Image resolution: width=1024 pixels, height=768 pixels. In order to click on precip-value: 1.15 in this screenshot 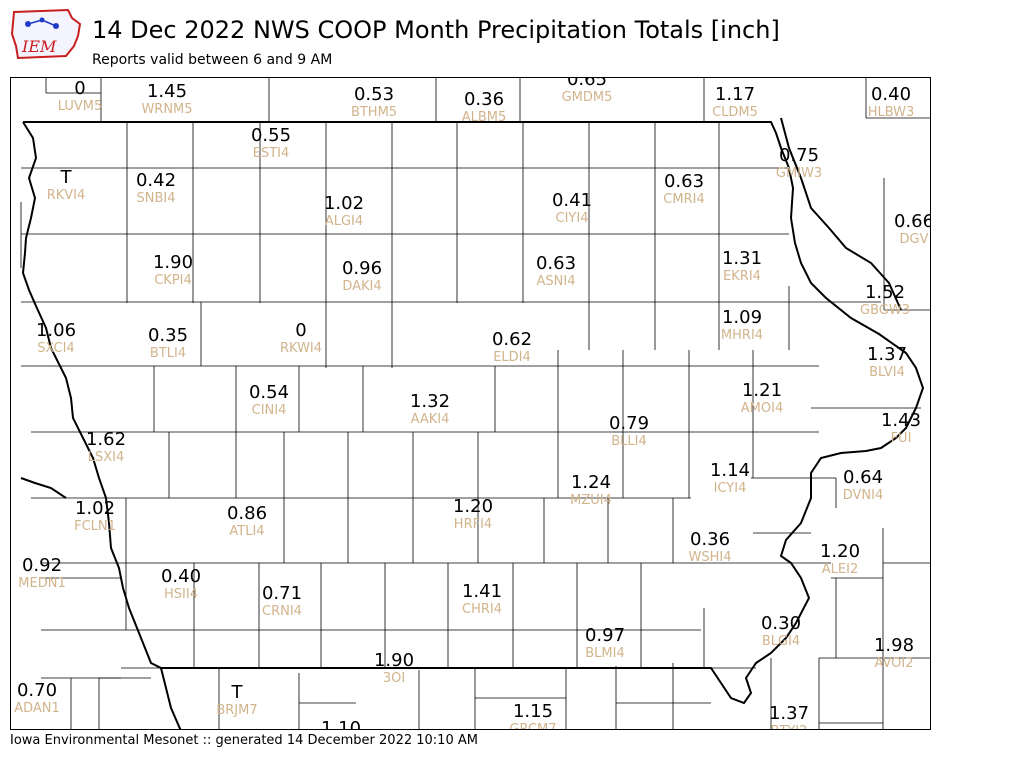, I will do `click(533, 711)`.